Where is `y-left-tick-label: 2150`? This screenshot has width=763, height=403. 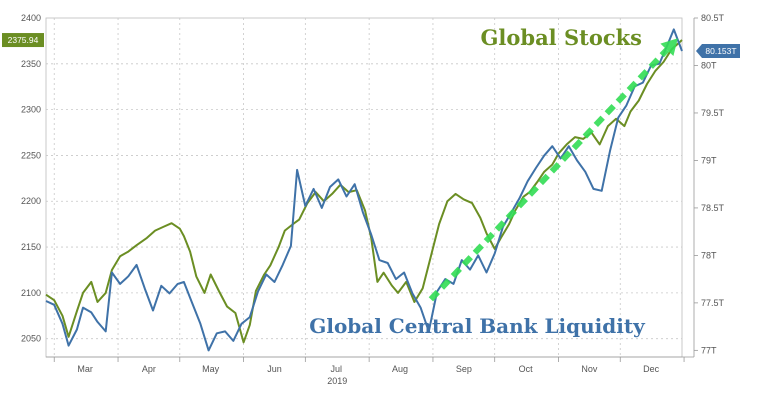 y-left-tick-label: 2150 is located at coordinates (31, 247).